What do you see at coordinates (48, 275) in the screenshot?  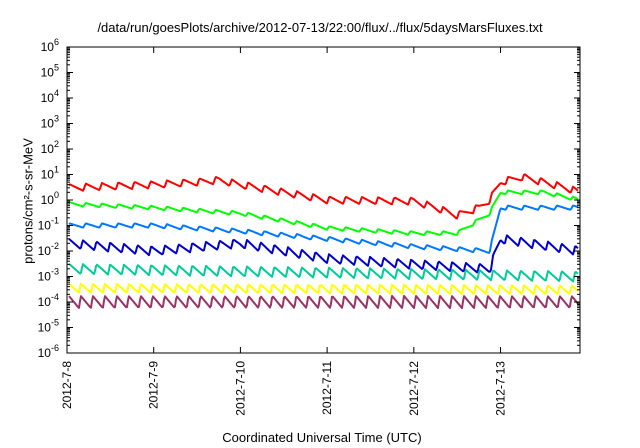 I see `y-tick-label: 10⁻³` at bounding box center [48, 275].